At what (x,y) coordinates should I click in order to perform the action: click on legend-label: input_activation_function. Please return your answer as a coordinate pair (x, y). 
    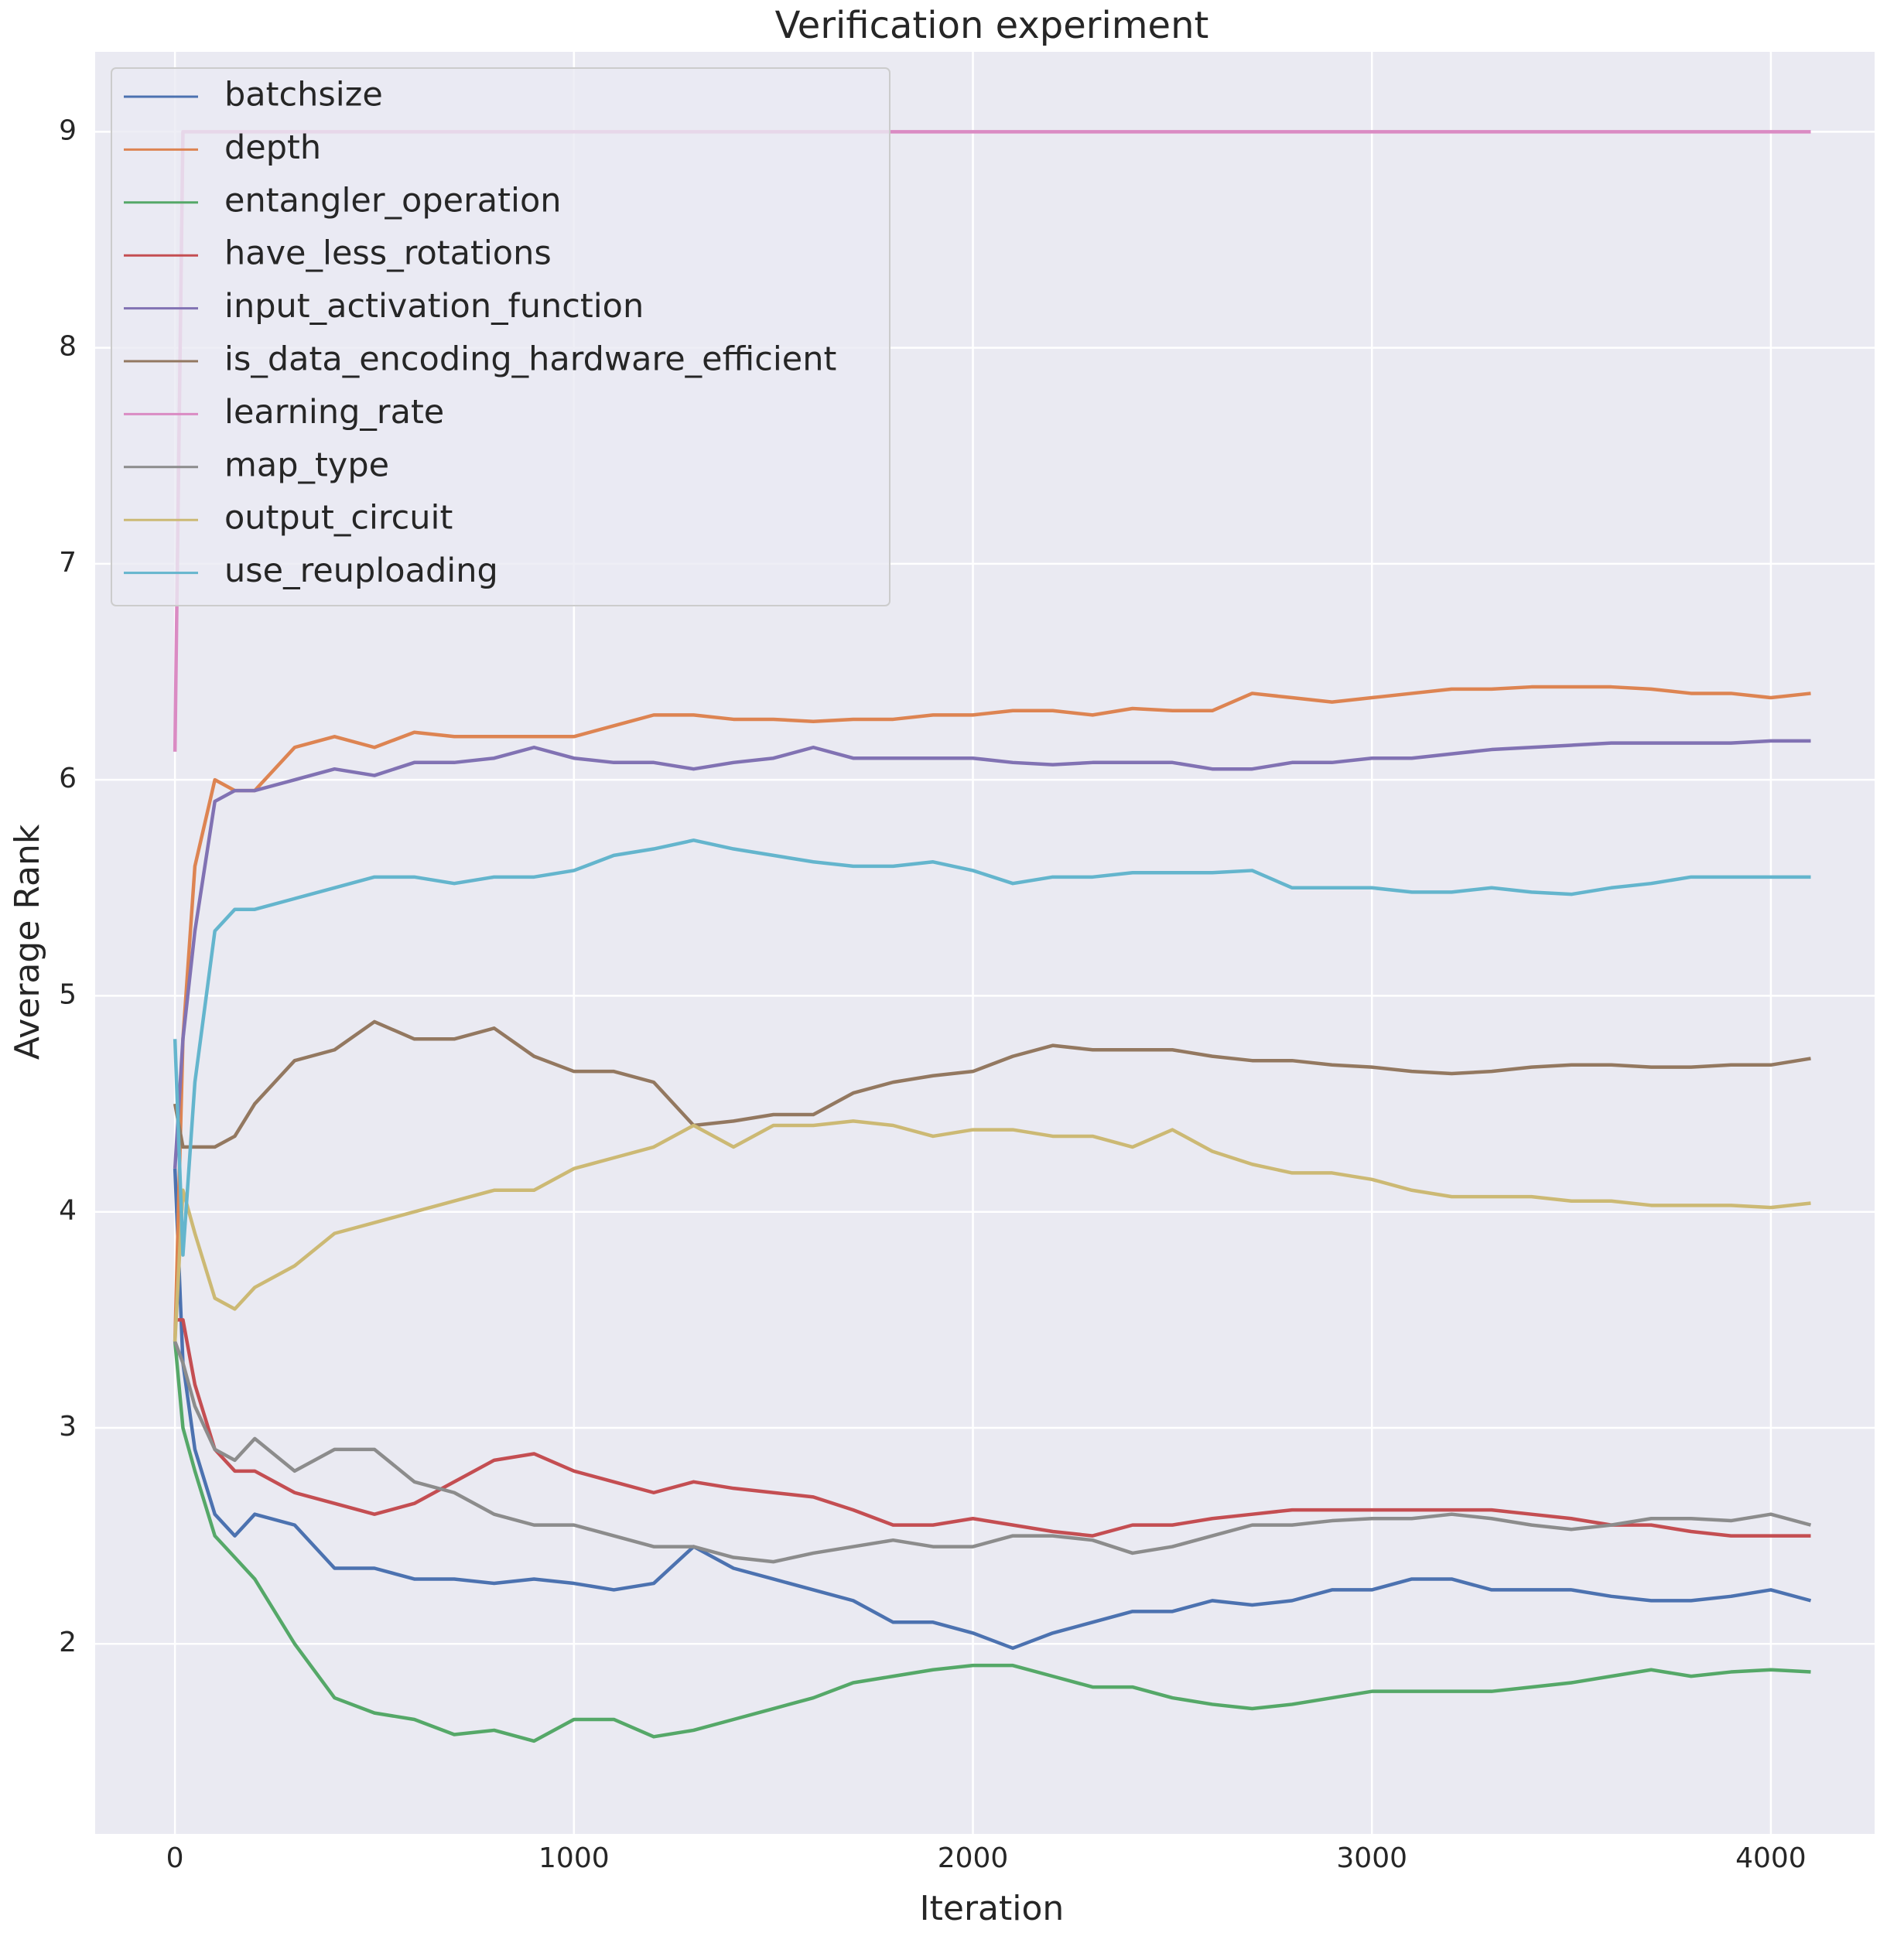
    Looking at the image, I should click on (434, 306).